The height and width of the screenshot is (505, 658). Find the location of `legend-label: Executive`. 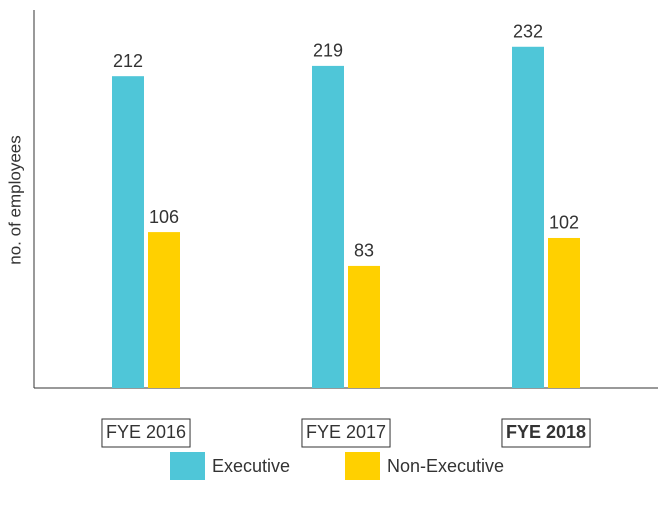

legend-label: Executive is located at coordinates (251, 466).